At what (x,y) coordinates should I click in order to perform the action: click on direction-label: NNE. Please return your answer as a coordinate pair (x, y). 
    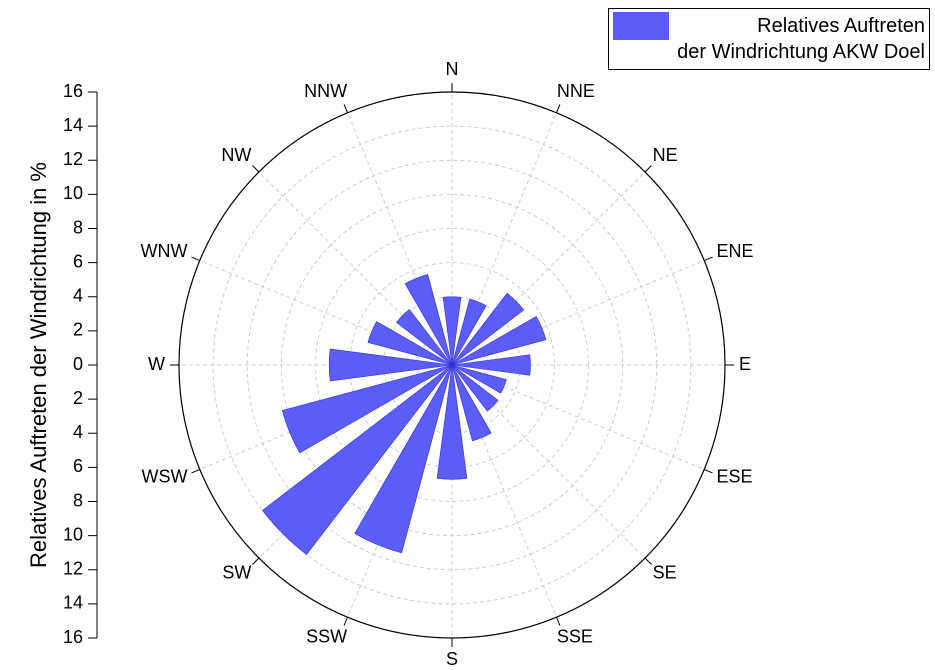
    Looking at the image, I should click on (576, 91).